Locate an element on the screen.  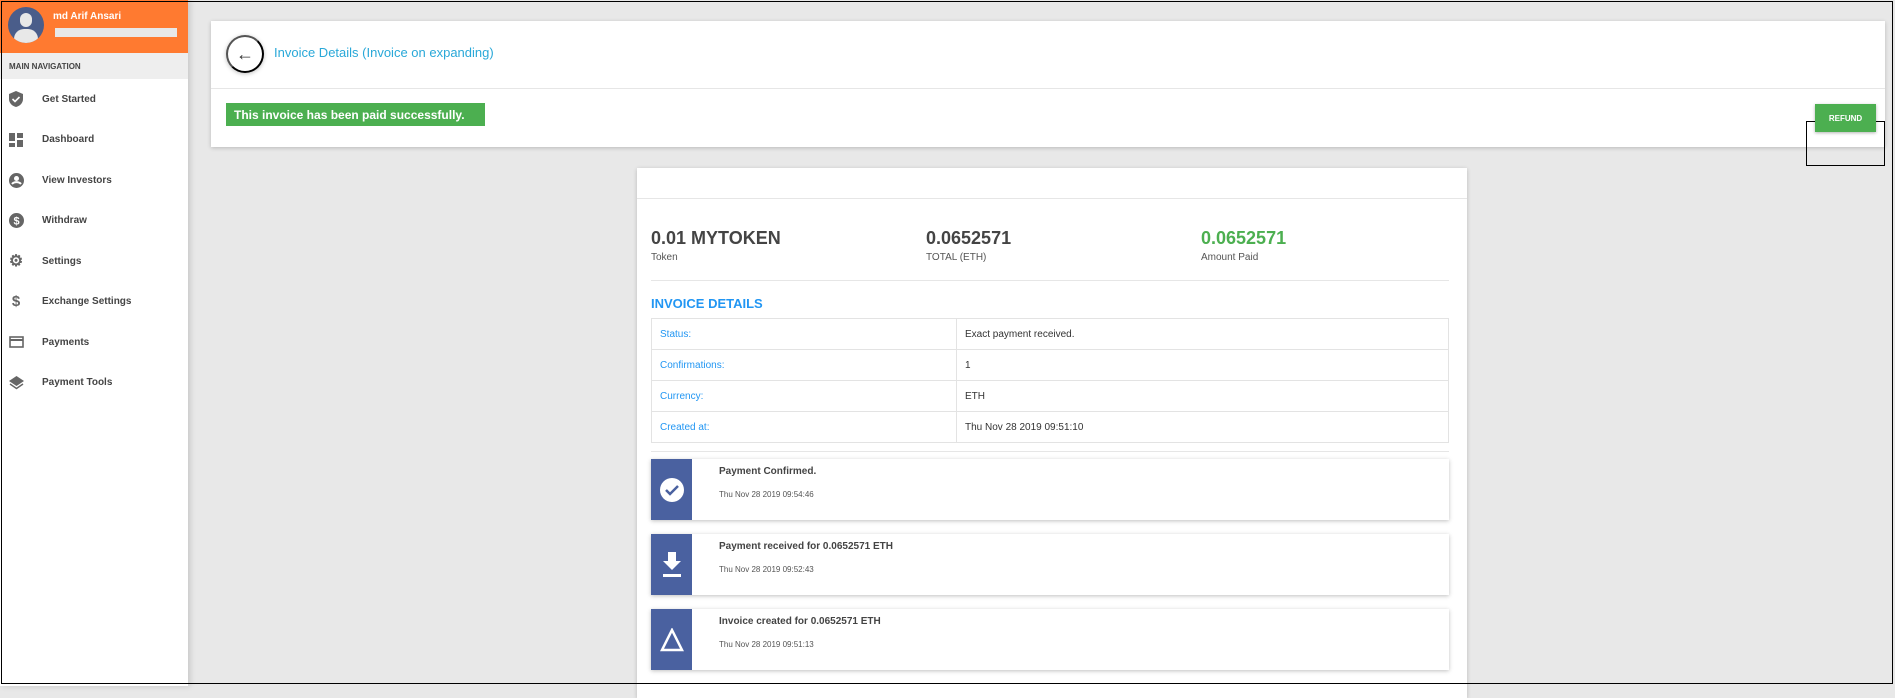
nav-section-header: MAIN NAVIGATION is located at coordinates (94, 66).